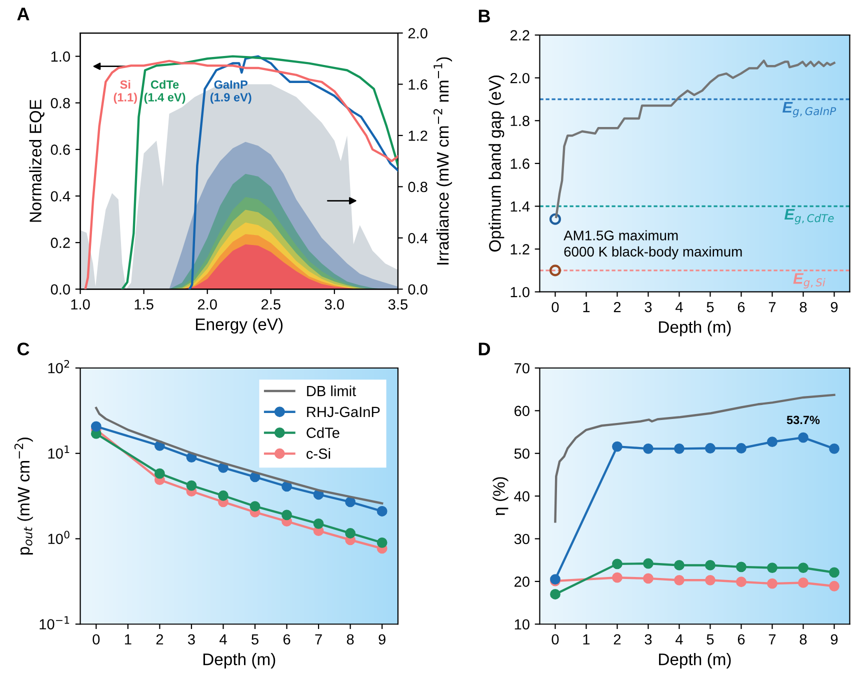  I want to click on y-tick-label: 10$^{2}$, so click(59, 367).